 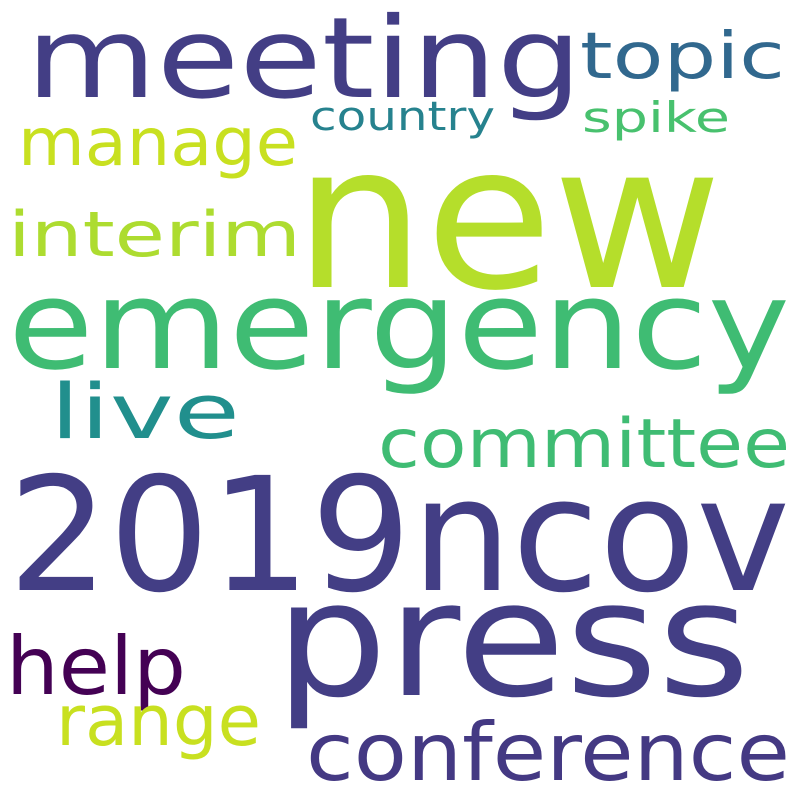 What do you see at coordinates (656, 117) in the screenshot?
I see `word-spike: spike` at bounding box center [656, 117].